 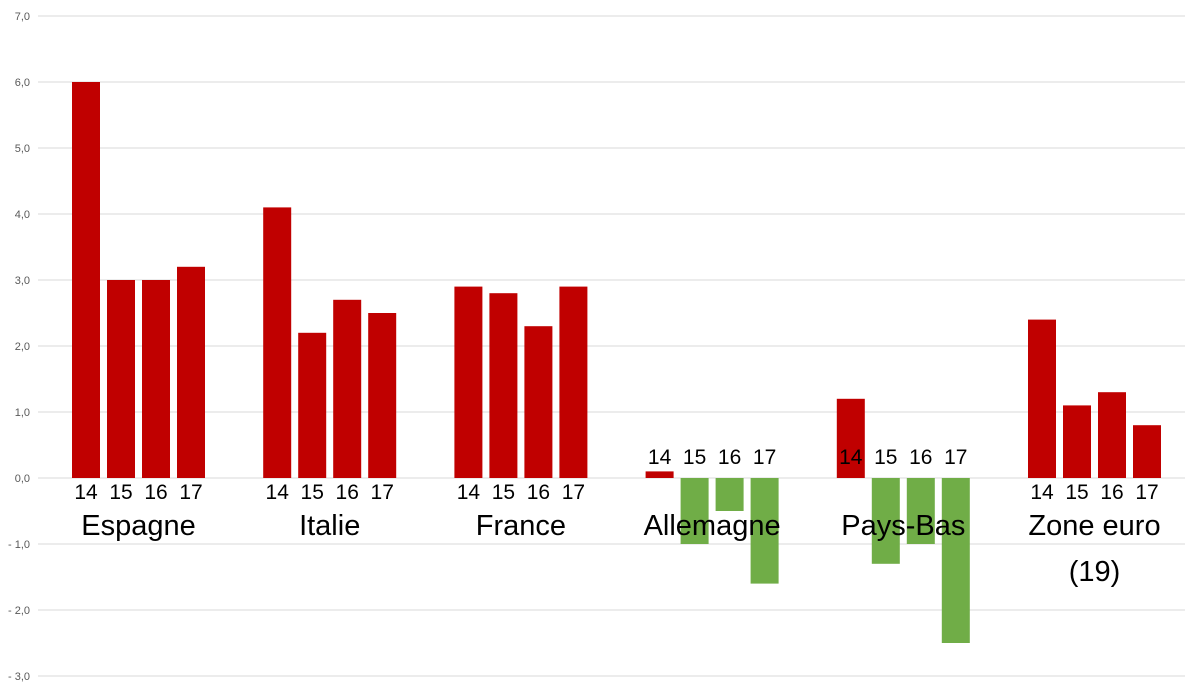 What do you see at coordinates (903, 526) in the screenshot?
I see `group-label: Pays-Bas` at bounding box center [903, 526].